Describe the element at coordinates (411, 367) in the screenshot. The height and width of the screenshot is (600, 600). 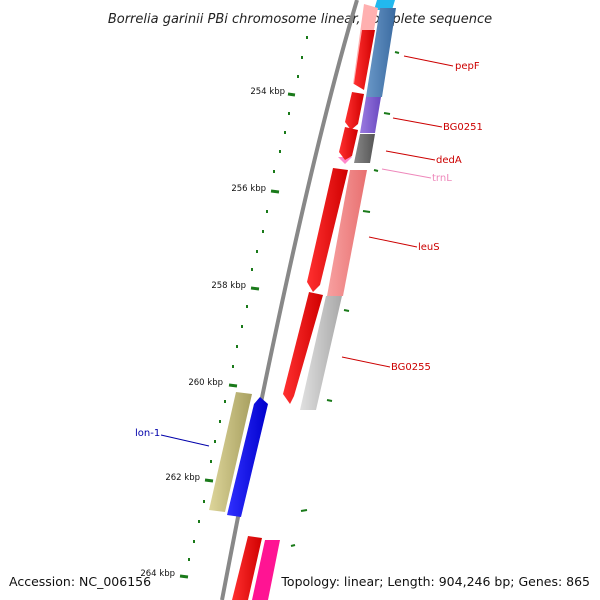
I see `gene-label-bg0255: BG0255` at that location.